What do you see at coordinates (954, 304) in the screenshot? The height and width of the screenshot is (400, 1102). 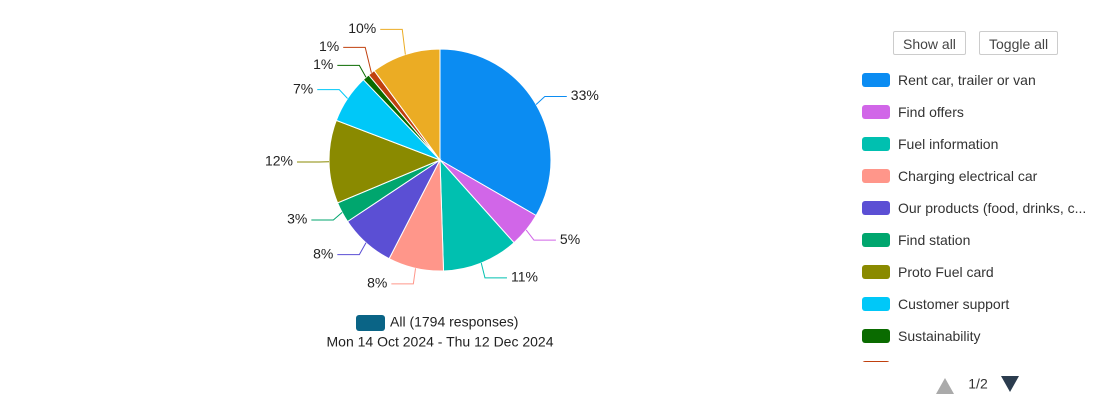 I see `legend-label: Customer support` at bounding box center [954, 304].